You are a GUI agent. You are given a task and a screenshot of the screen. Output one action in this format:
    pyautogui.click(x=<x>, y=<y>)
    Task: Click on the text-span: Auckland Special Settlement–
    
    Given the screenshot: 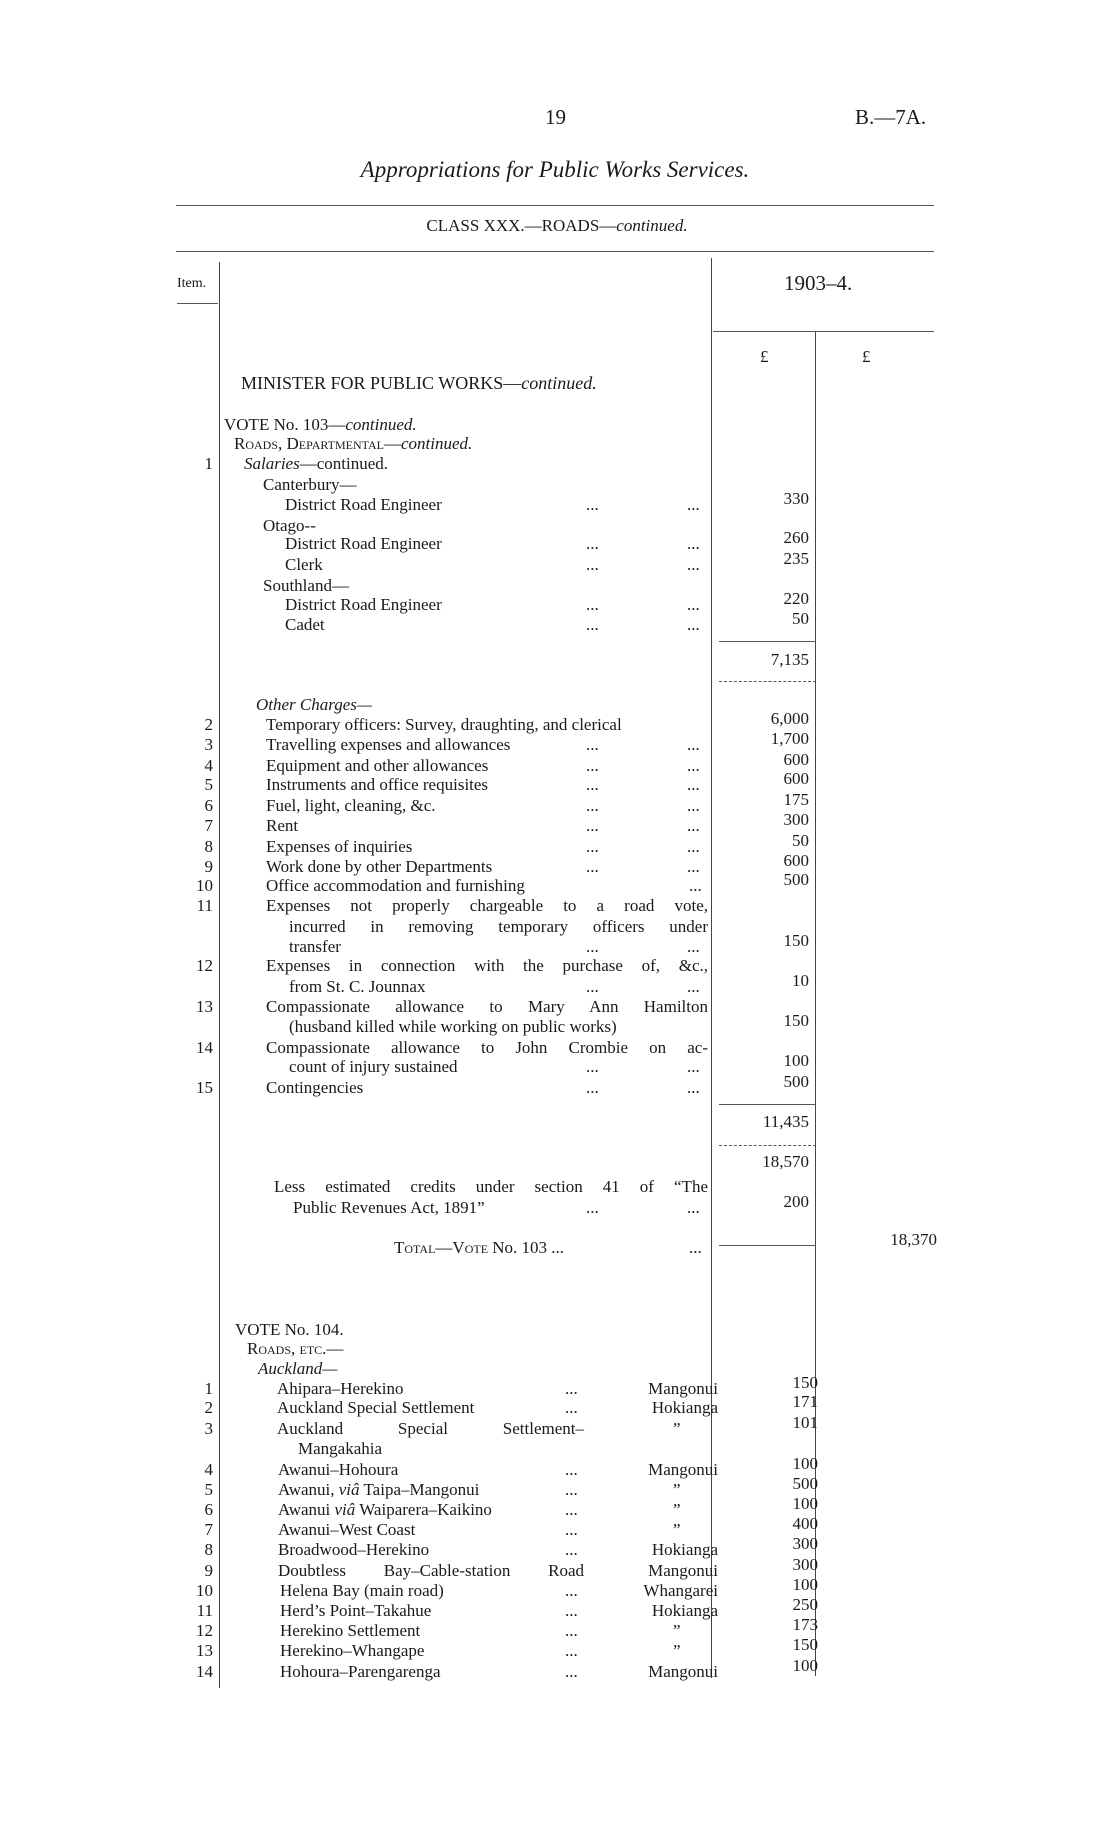 What is the action you would take?
    pyautogui.click(x=430, y=1428)
    